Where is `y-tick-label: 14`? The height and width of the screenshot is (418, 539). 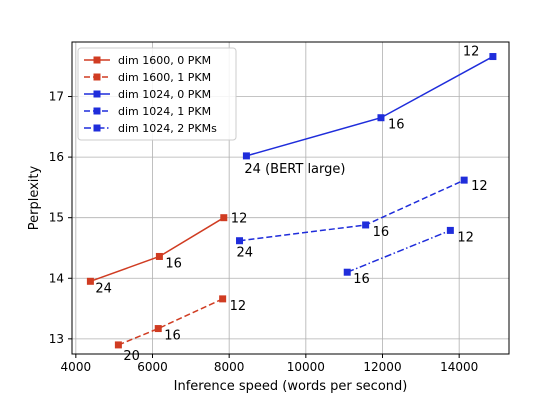 y-tick-label: 14 is located at coordinates (56, 278).